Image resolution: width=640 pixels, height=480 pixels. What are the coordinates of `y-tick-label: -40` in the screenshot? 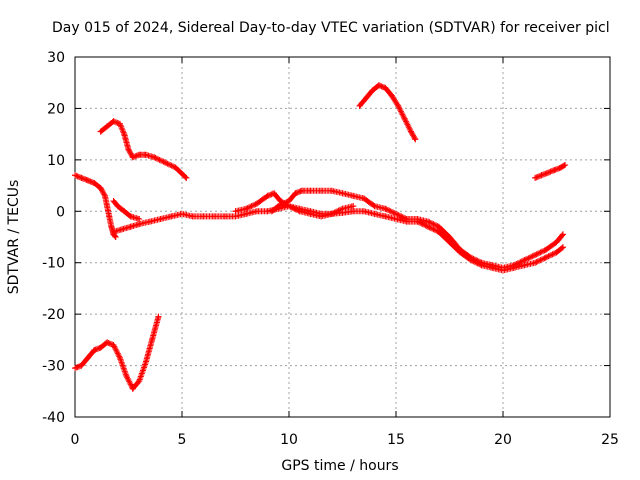 It's located at (53, 418).